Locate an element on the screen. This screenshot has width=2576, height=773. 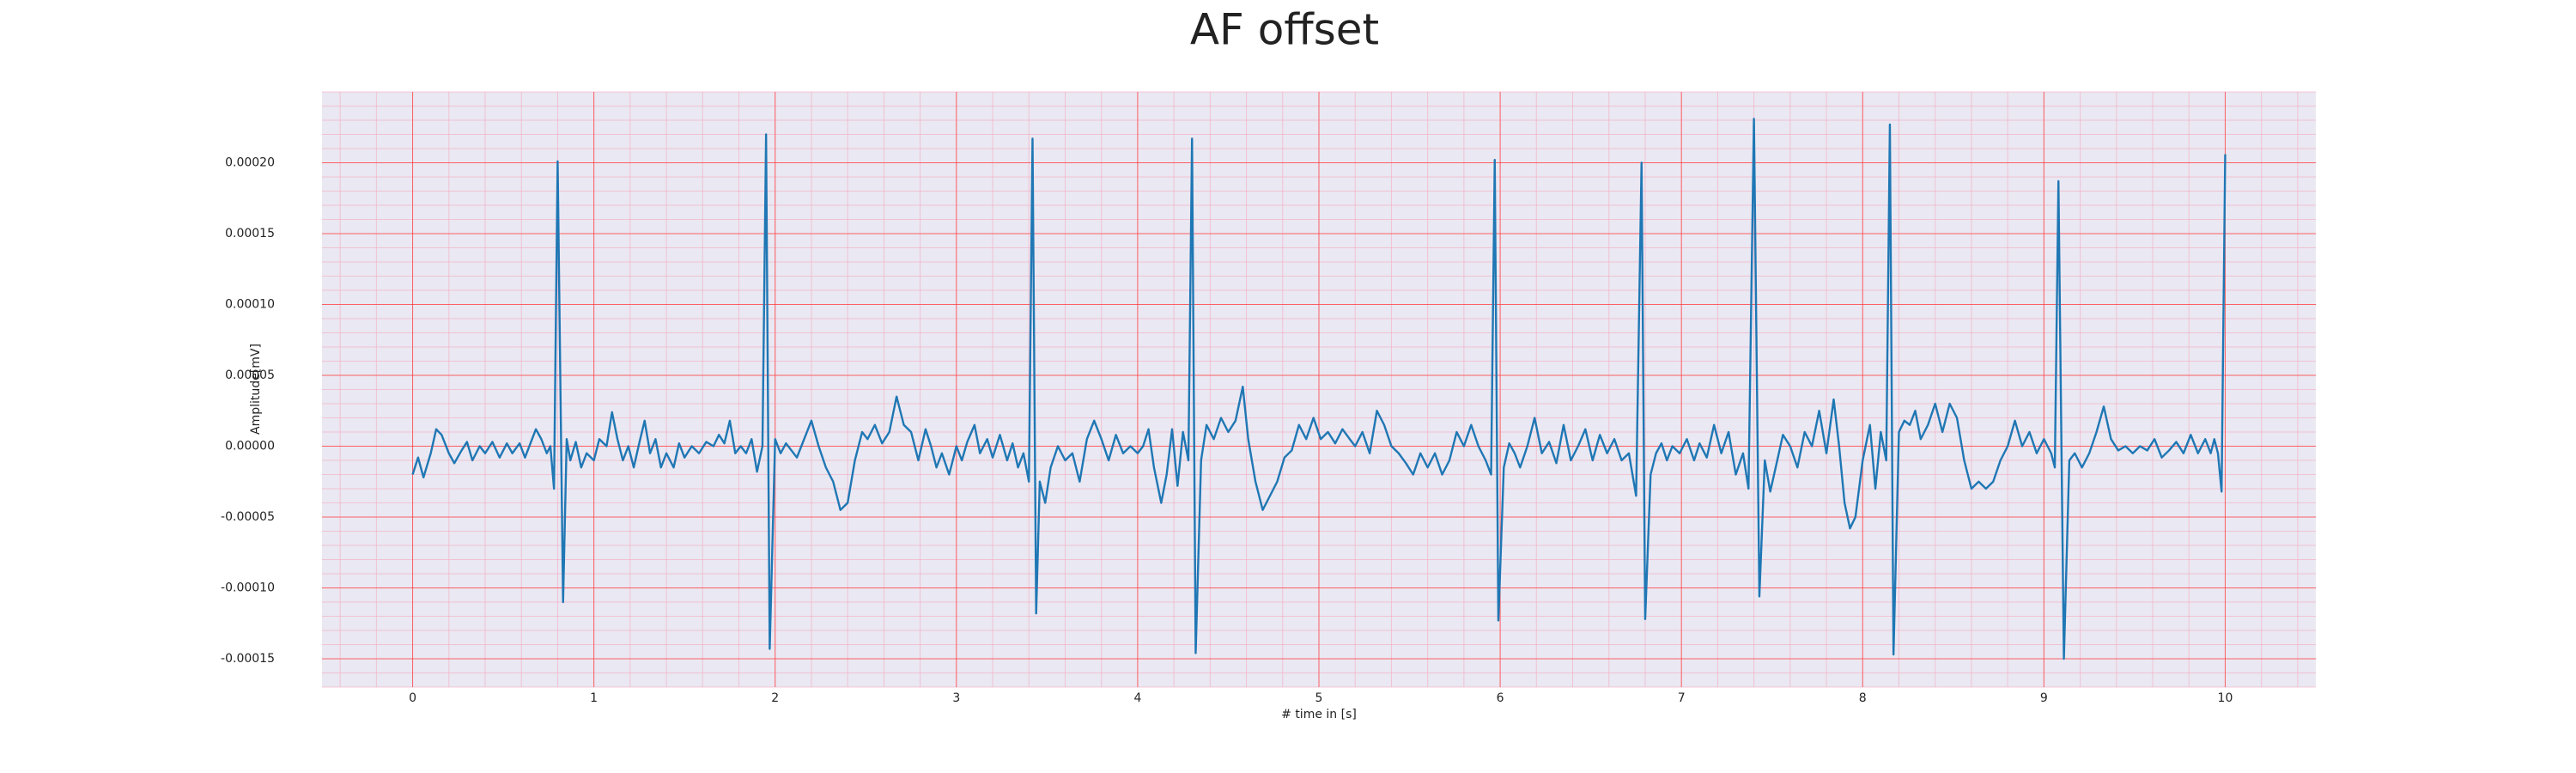
x-tick-label: 8 is located at coordinates (1863, 698).